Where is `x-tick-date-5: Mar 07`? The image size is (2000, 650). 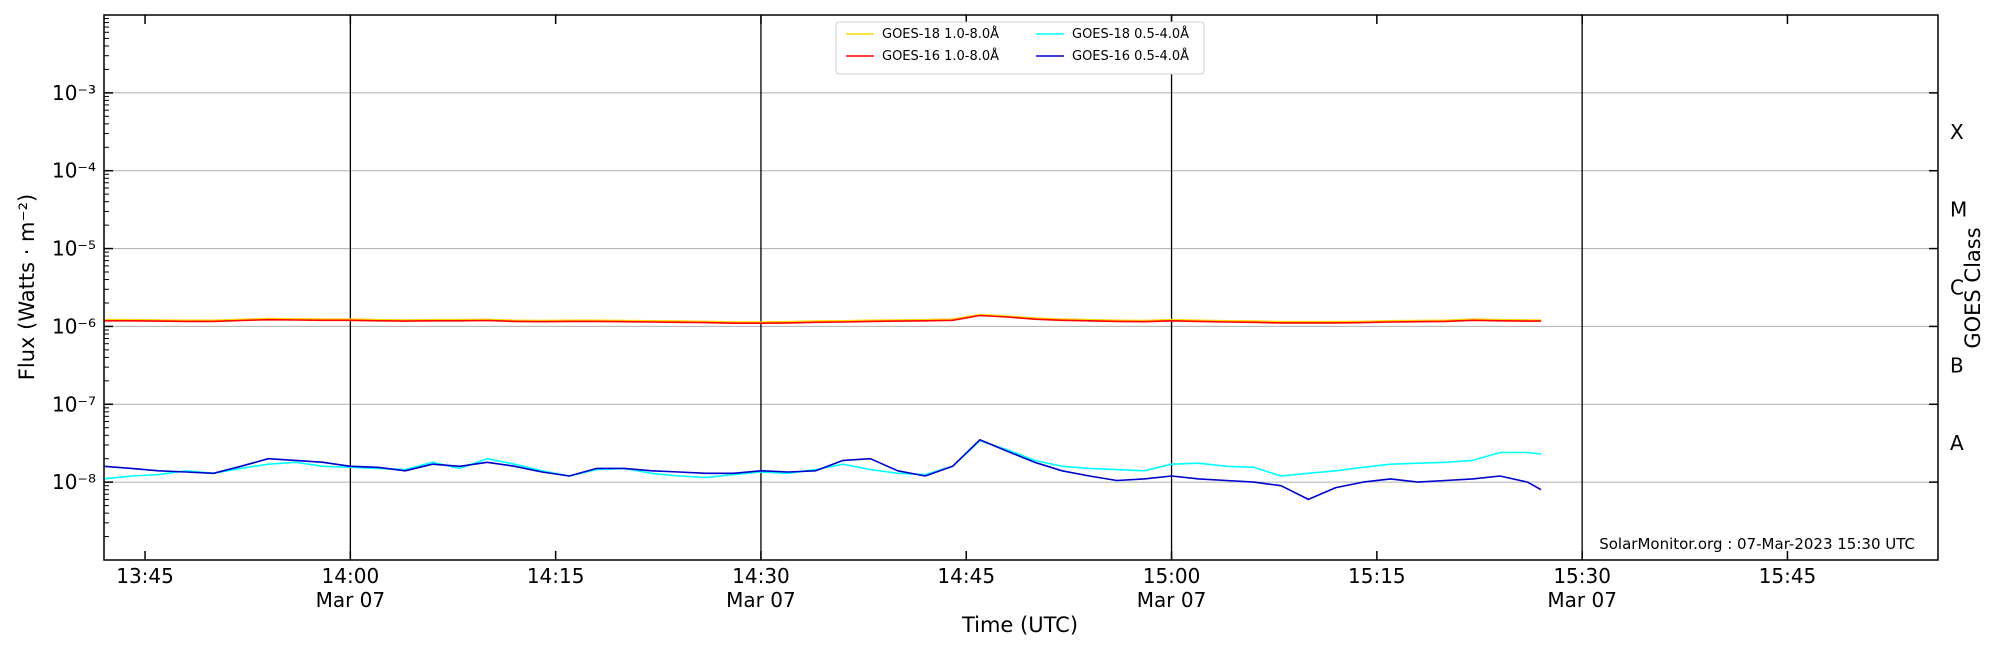
x-tick-date-5: Mar 07 is located at coordinates (1172, 600).